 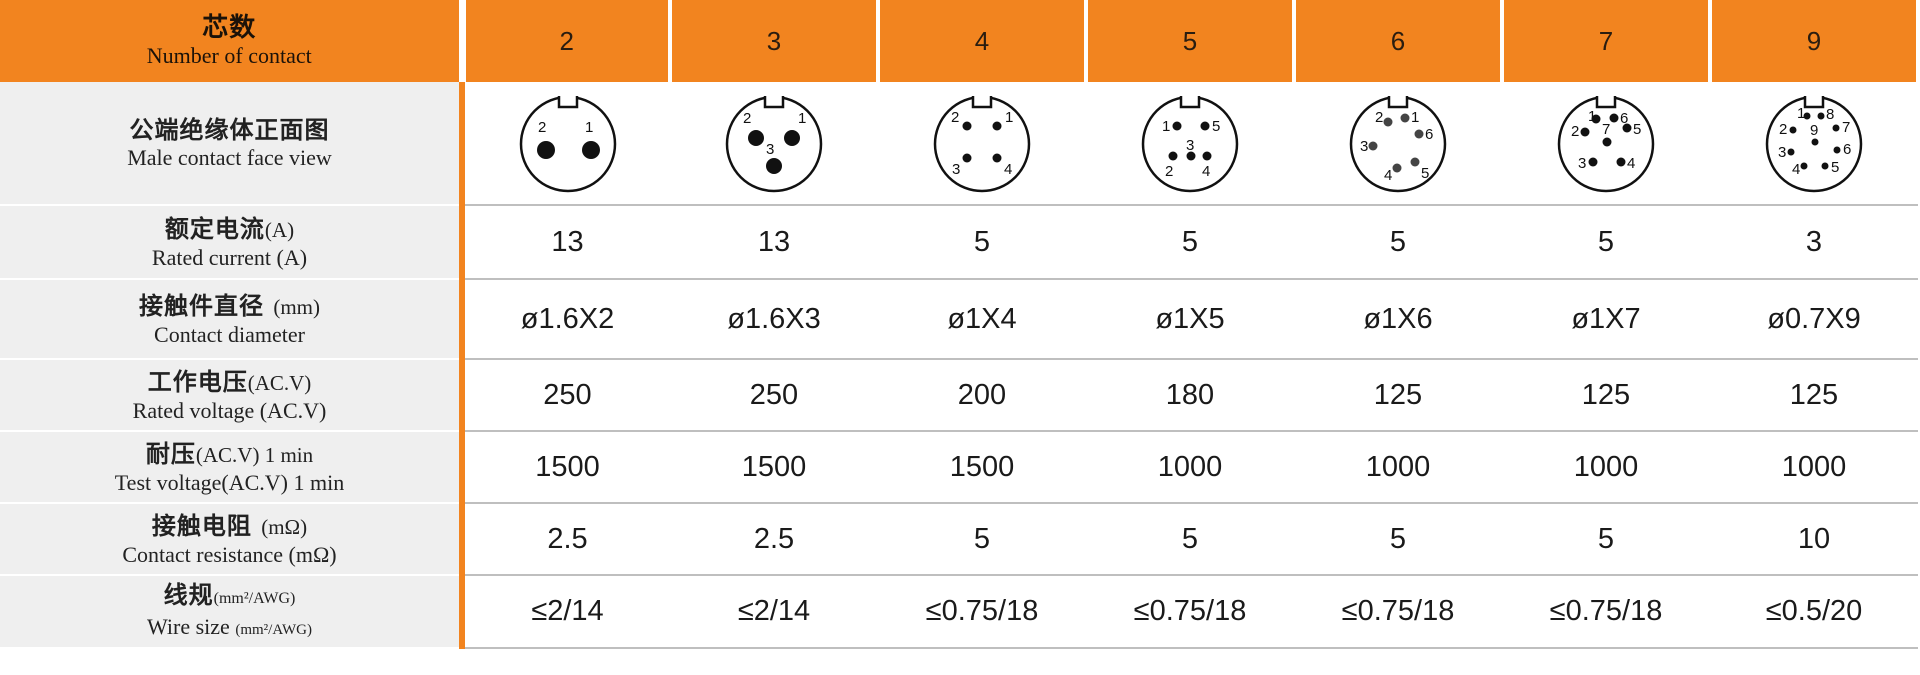 What do you see at coordinates (233, 41) in the screenshot?
I see `header-label-cell: 芯数 Number of contact` at bounding box center [233, 41].